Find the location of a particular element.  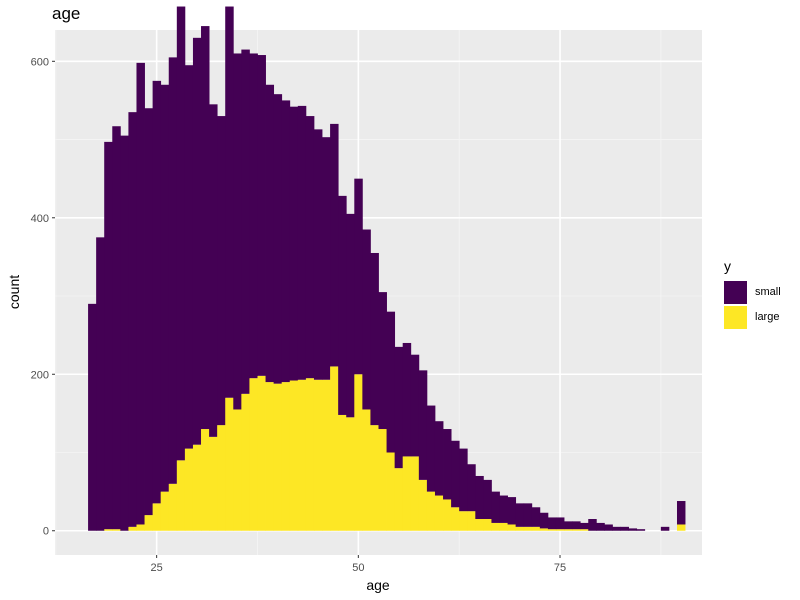

x-axis: 25 50 75 is located at coordinates (358, 564).